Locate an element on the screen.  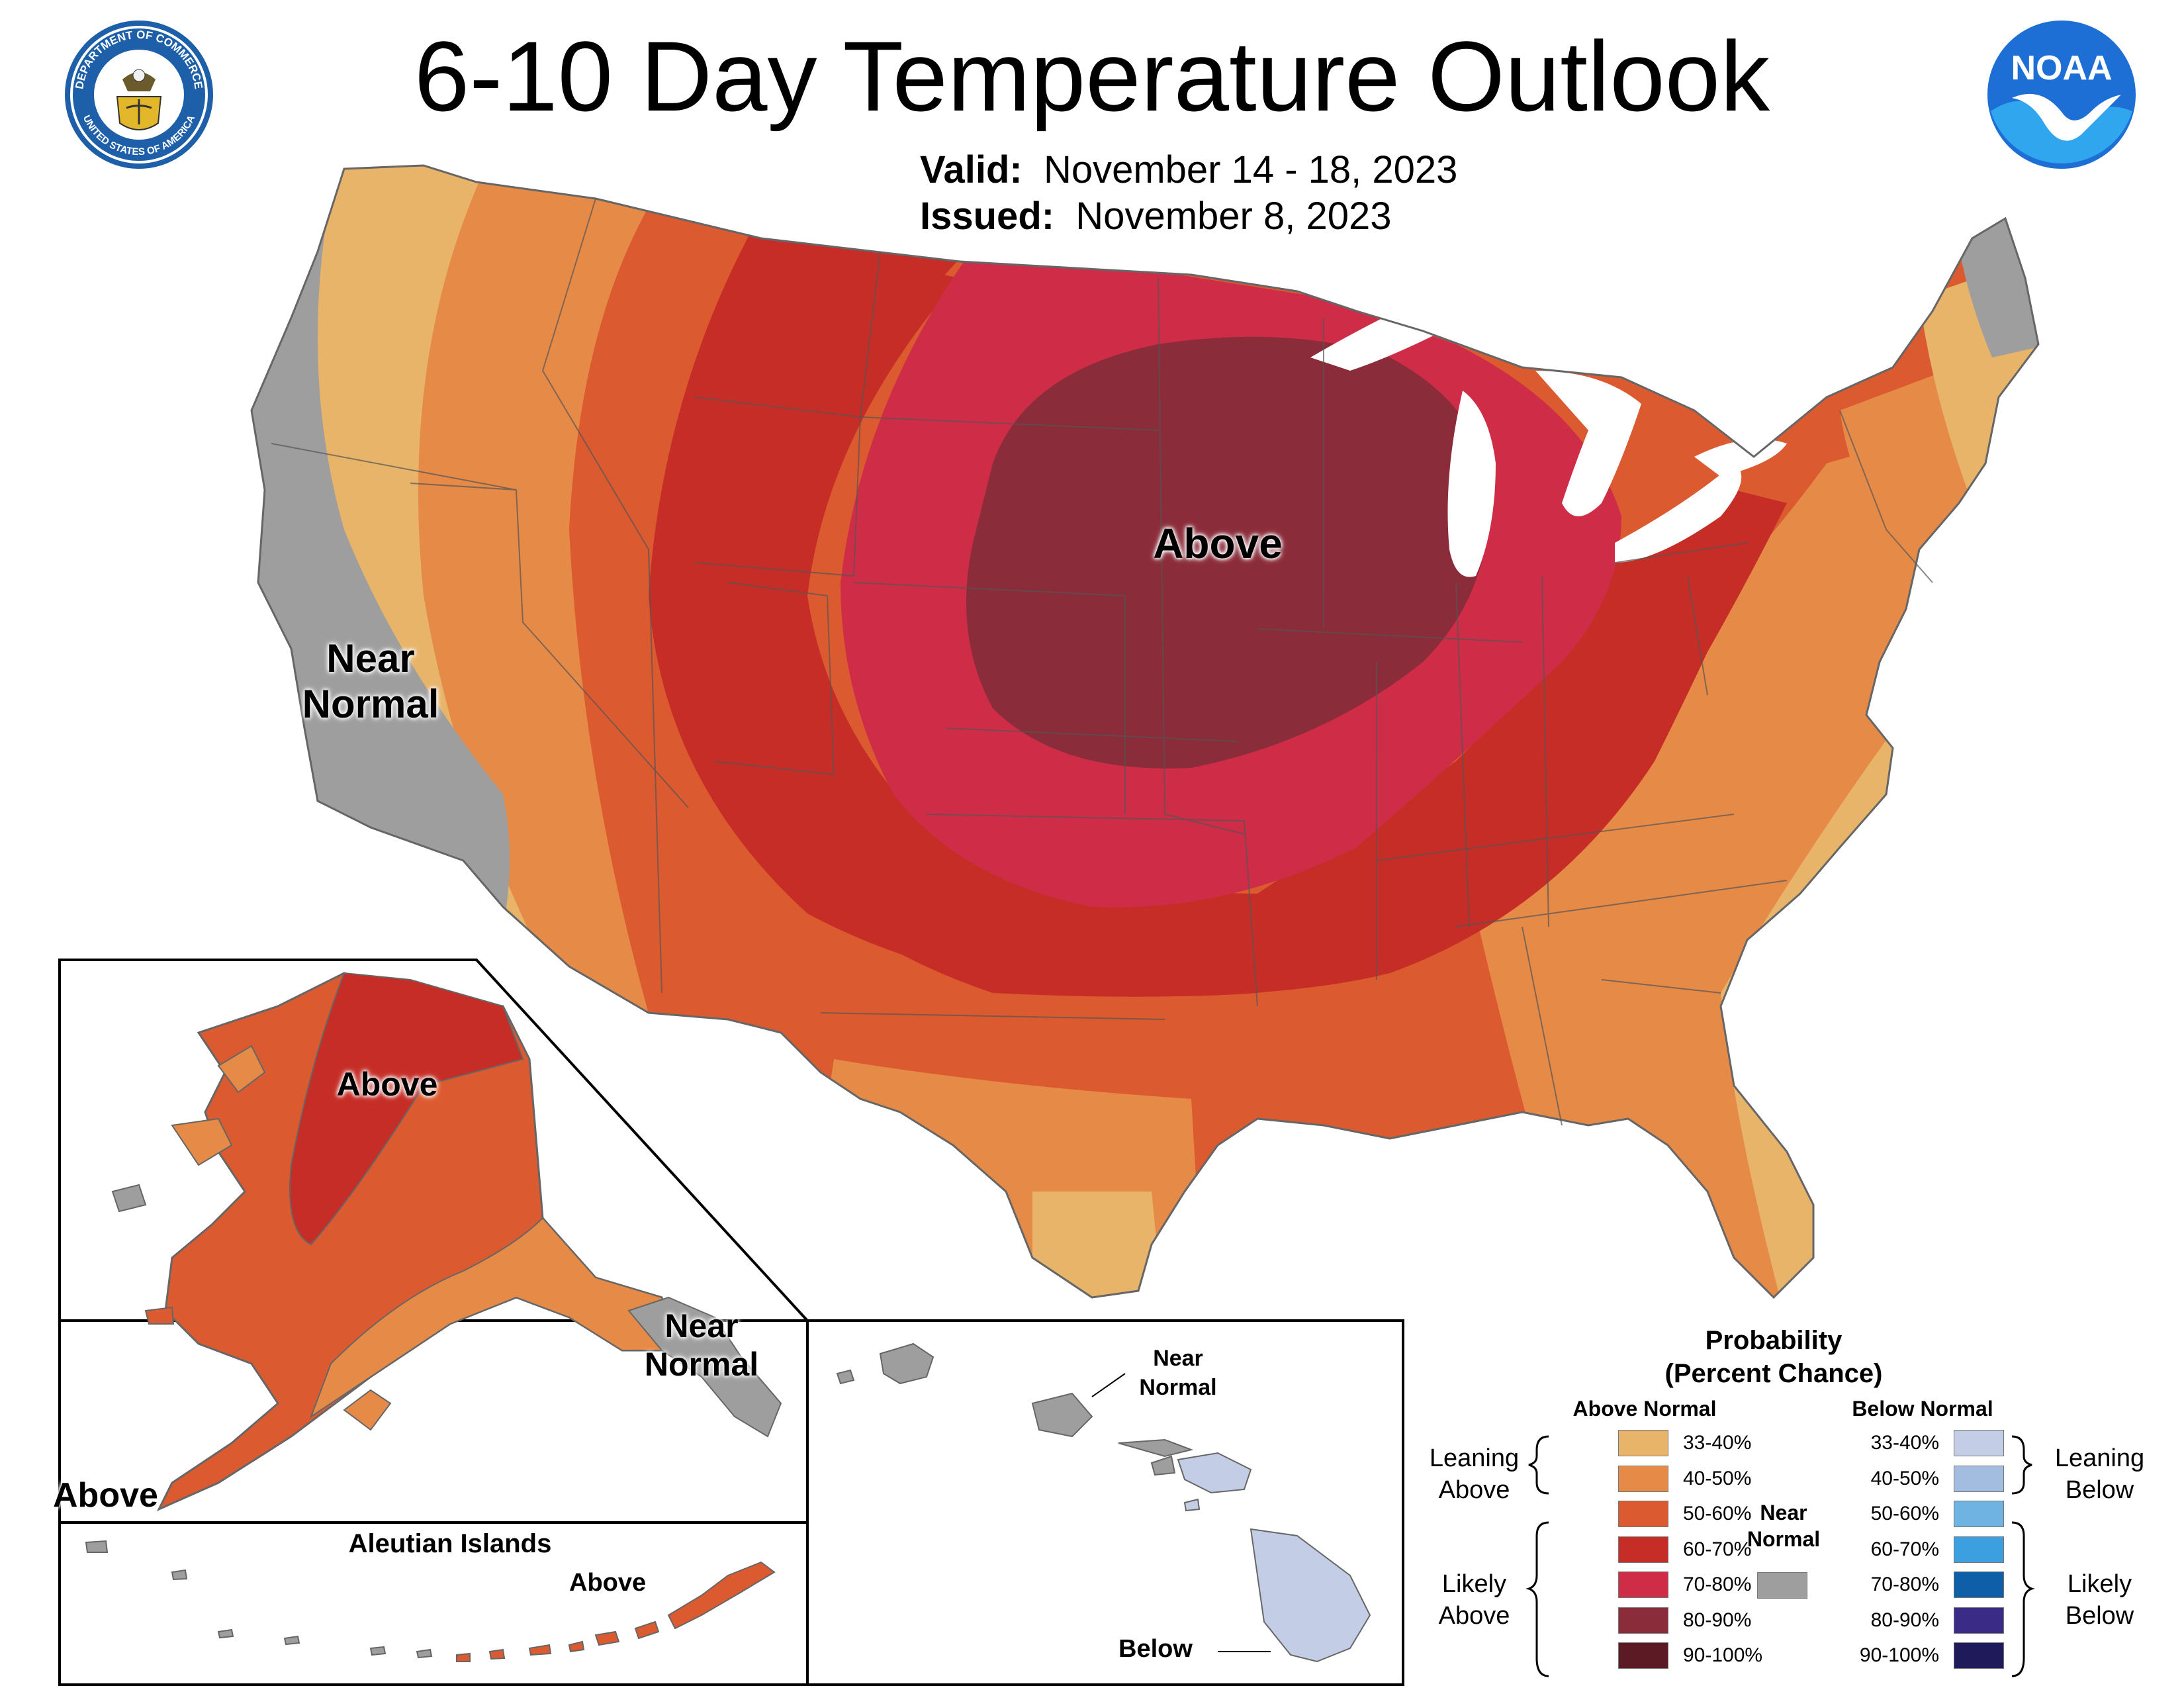
legend-above-row: 40-50% is located at coordinates (1697, 1478).